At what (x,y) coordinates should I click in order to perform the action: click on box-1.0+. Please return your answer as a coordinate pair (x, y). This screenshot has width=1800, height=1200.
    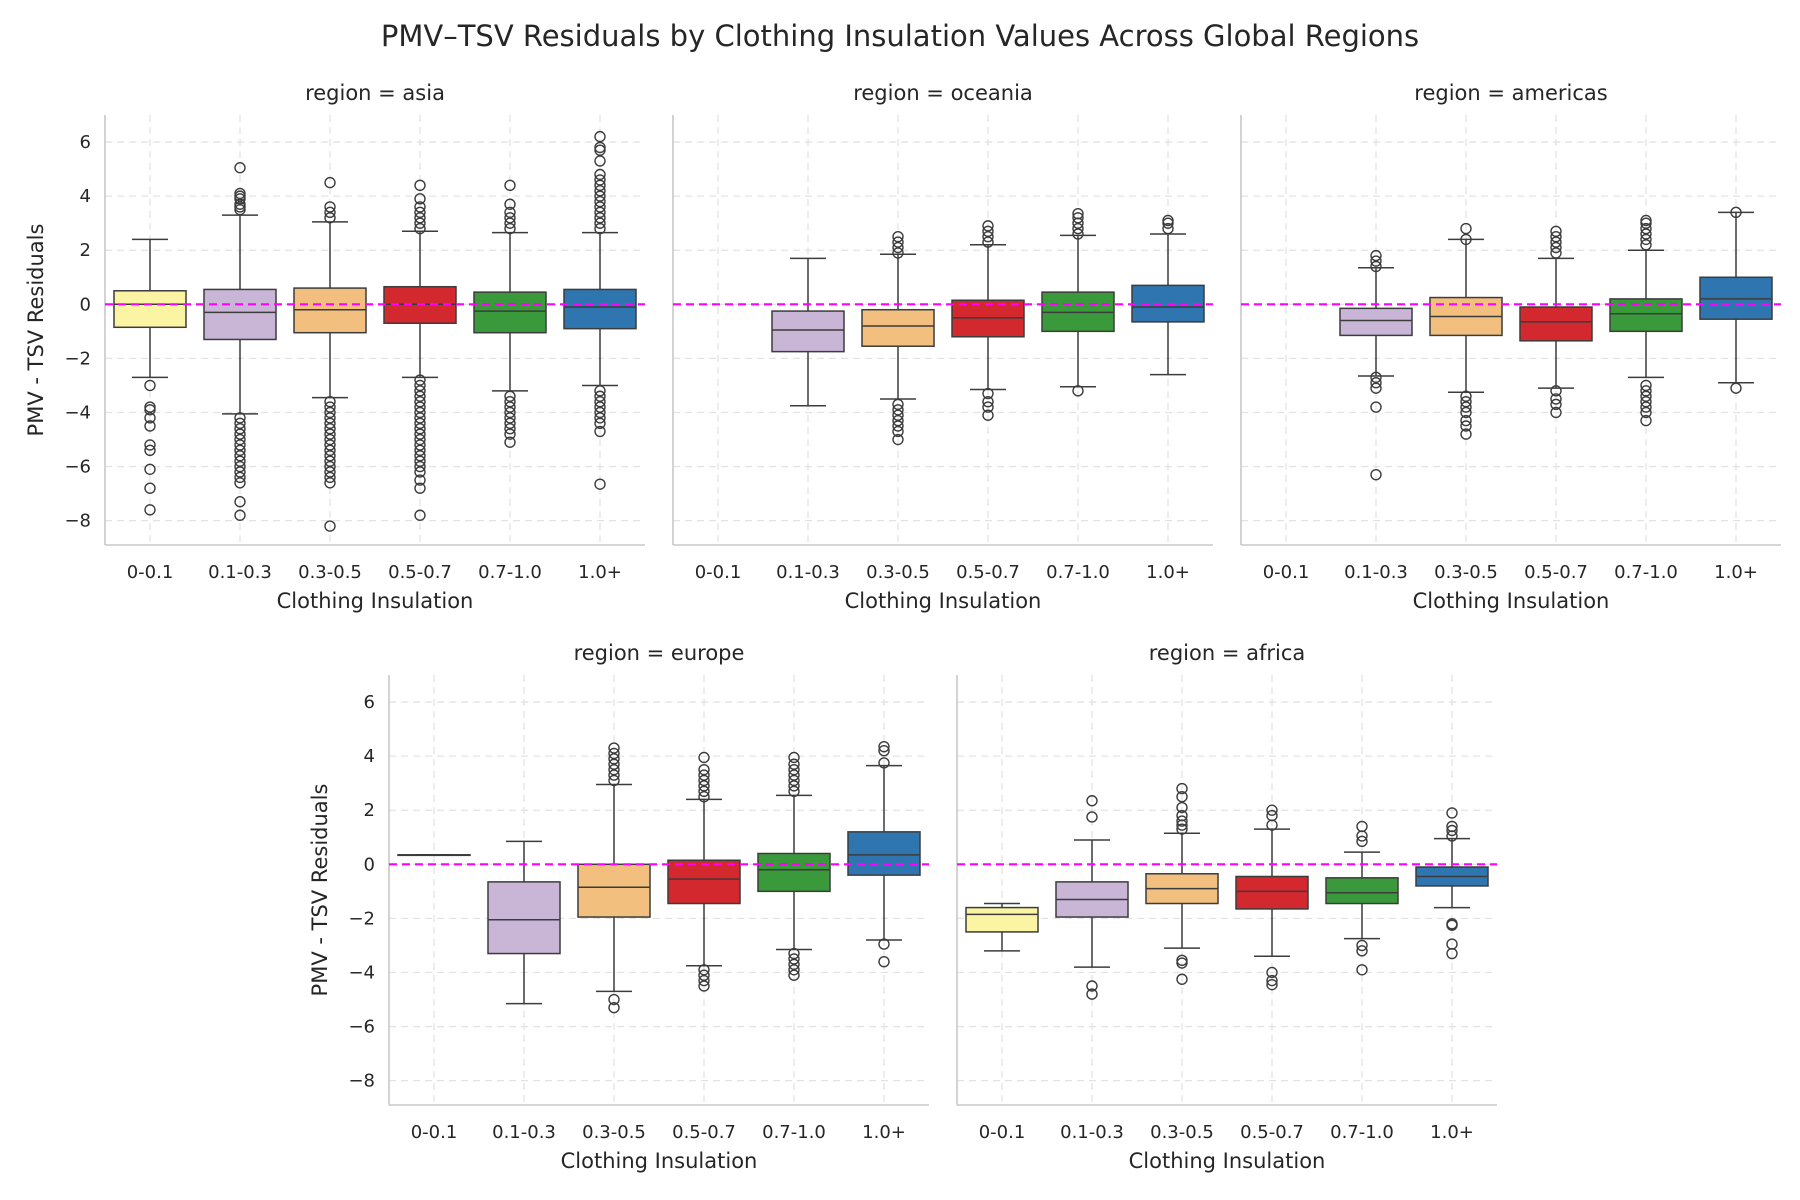
    Looking at the image, I should click on (884, 854).